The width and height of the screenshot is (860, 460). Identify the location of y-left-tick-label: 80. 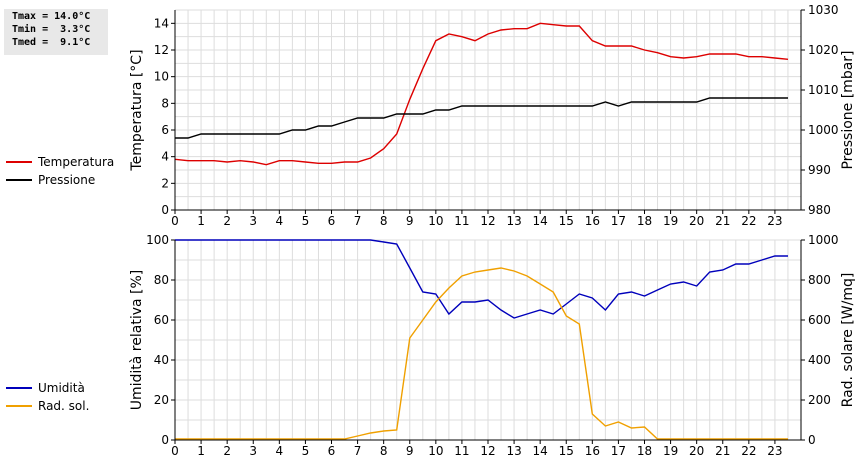
(161, 280).